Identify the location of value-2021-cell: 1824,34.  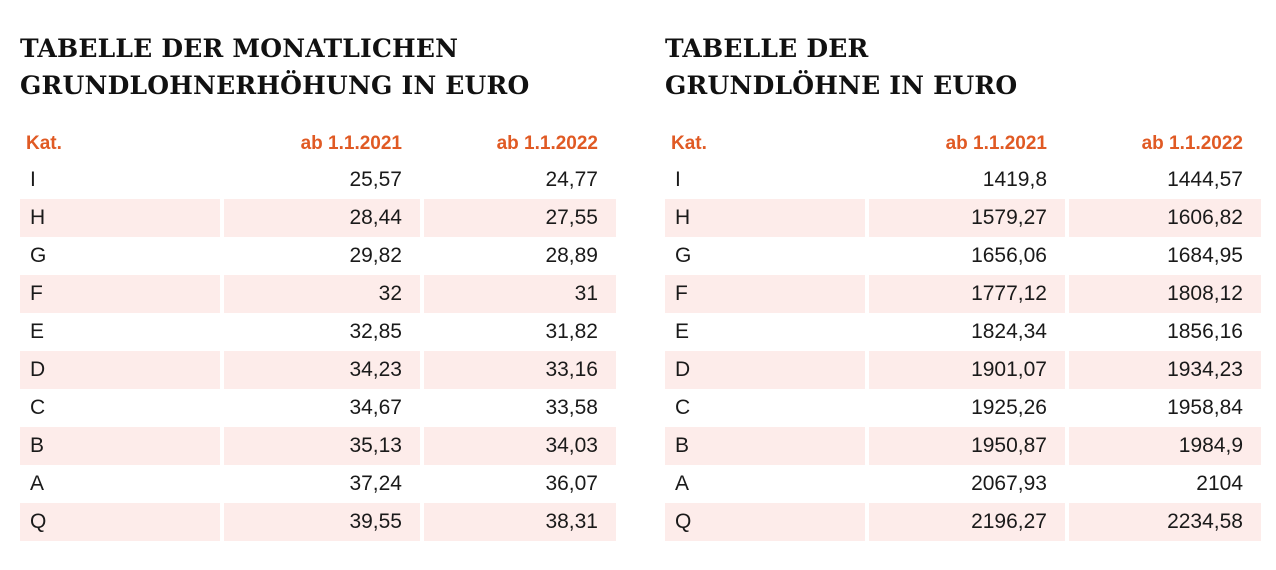
(965, 332).